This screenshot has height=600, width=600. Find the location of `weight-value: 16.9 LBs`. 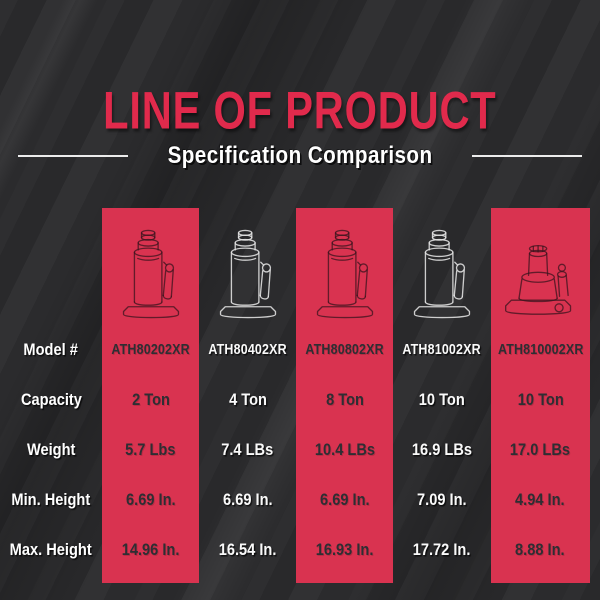

weight-value: 16.9 LBs is located at coordinates (442, 449).